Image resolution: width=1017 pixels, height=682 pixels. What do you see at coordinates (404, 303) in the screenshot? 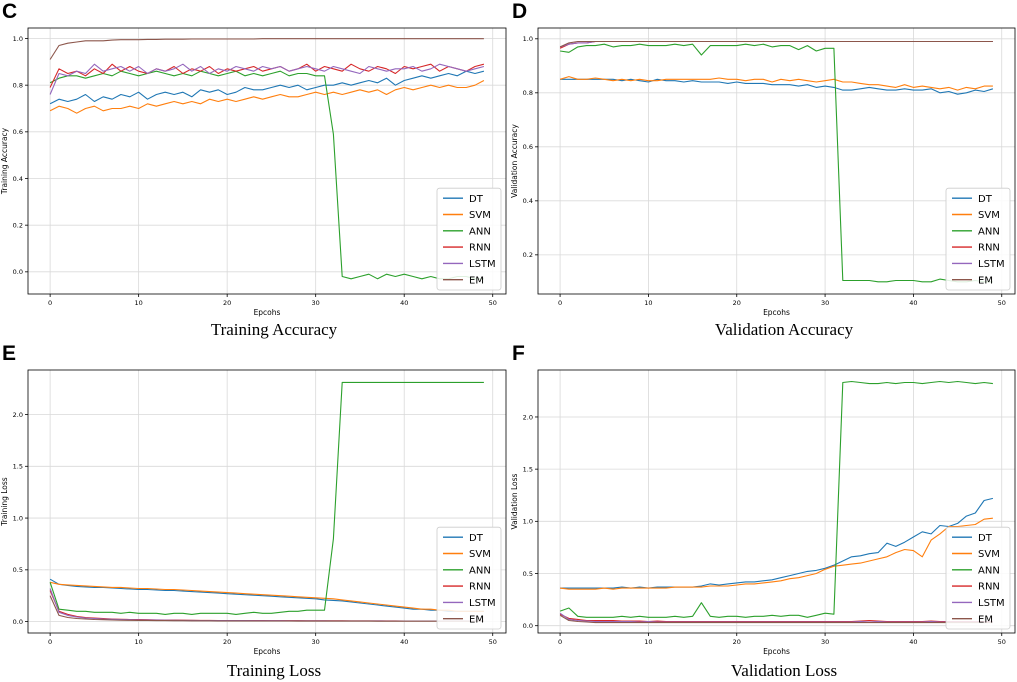
I see `panel-c-xtick-label: 40` at bounding box center [404, 303].